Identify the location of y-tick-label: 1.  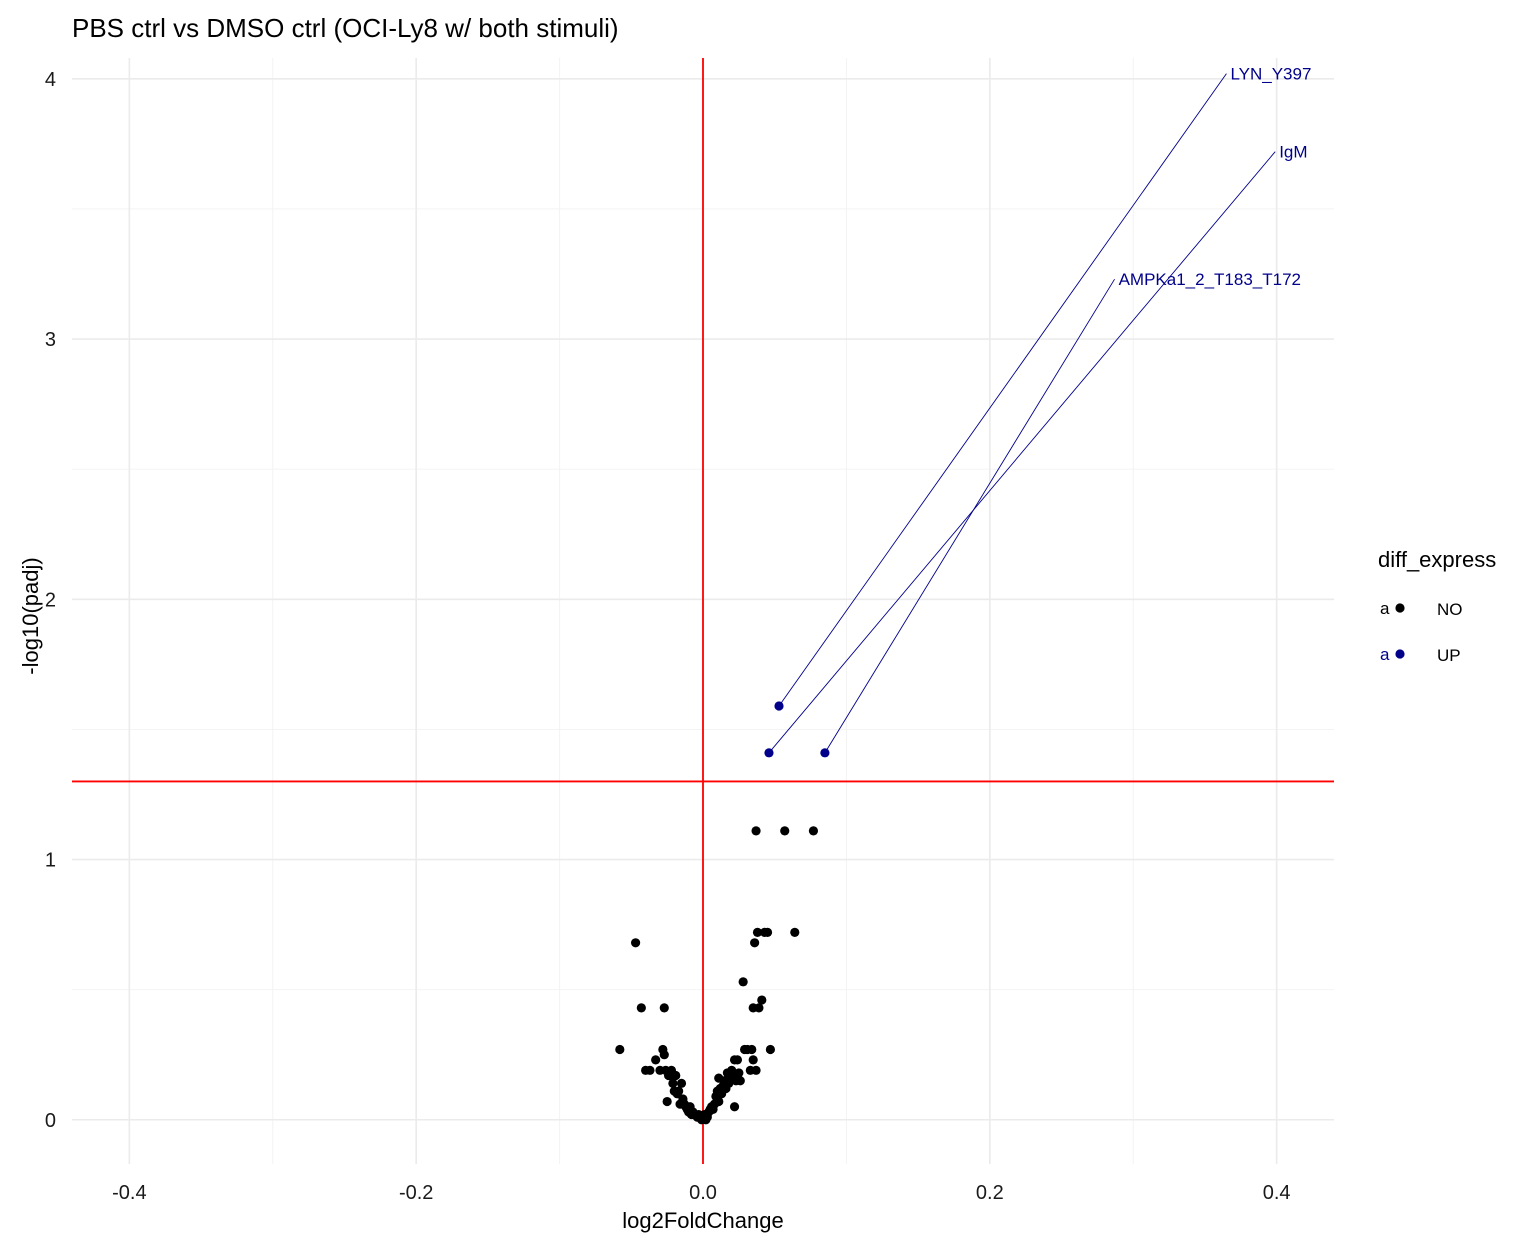
(50, 861).